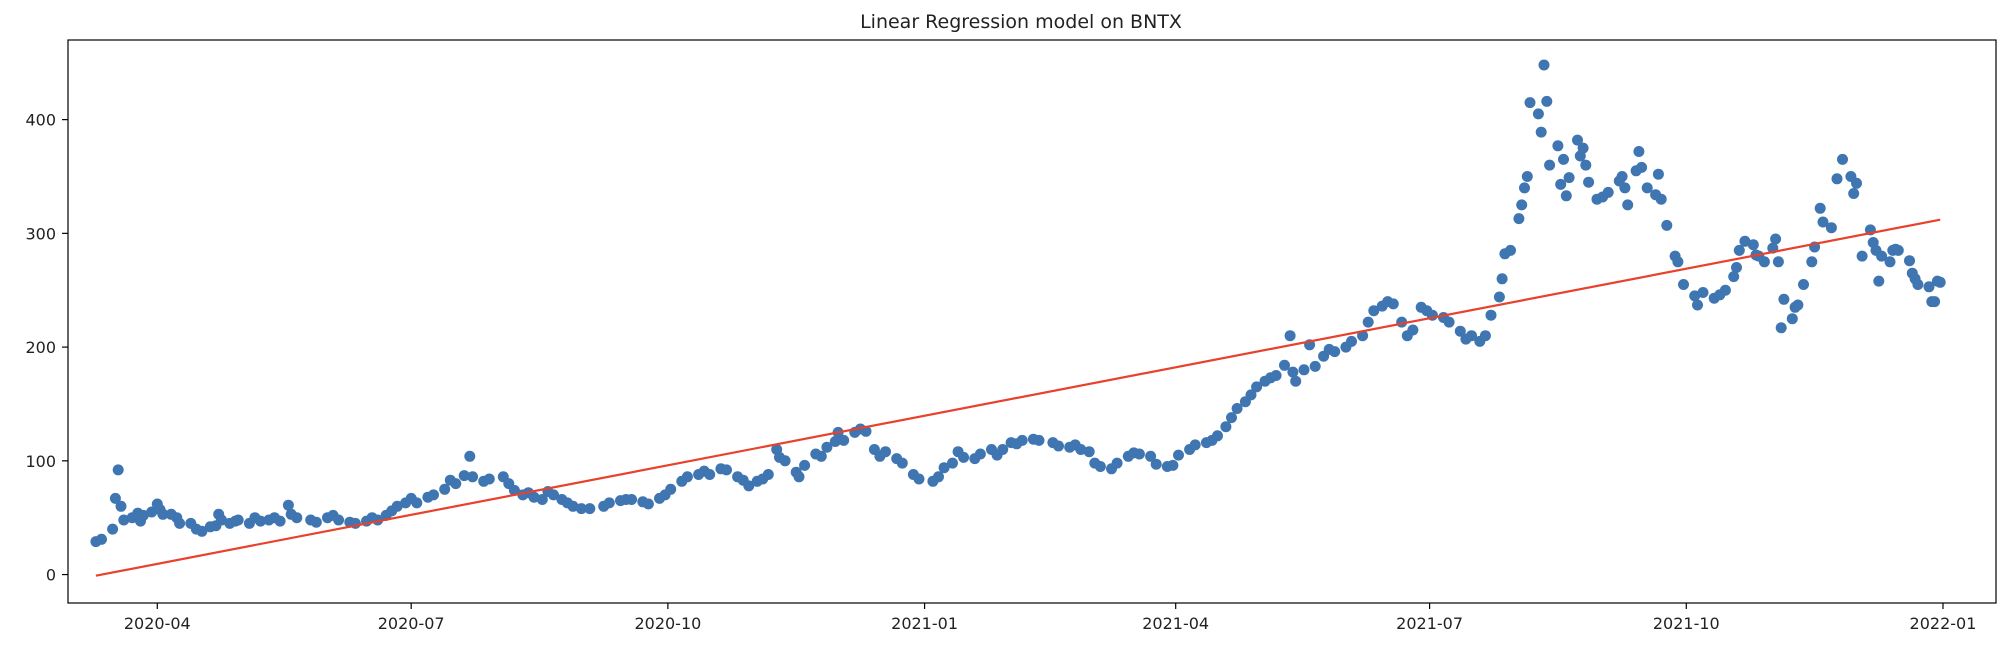  I want to click on y-tick-label: 0, so click(51, 575).